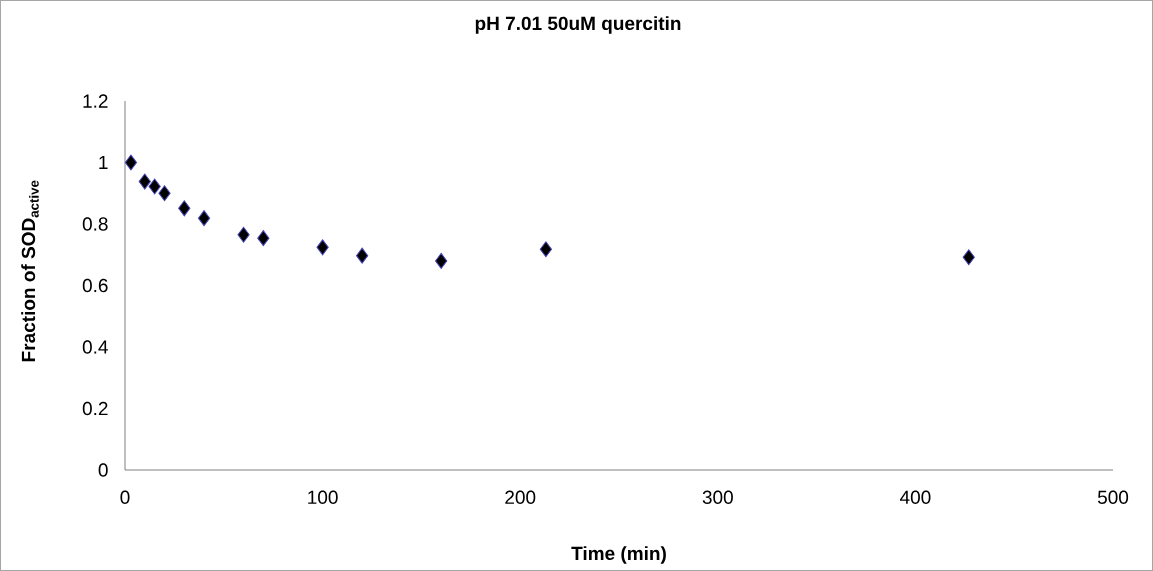 The height and width of the screenshot is (571, 1153). I want to click on x-tick-label: 0, so click(125, 497).